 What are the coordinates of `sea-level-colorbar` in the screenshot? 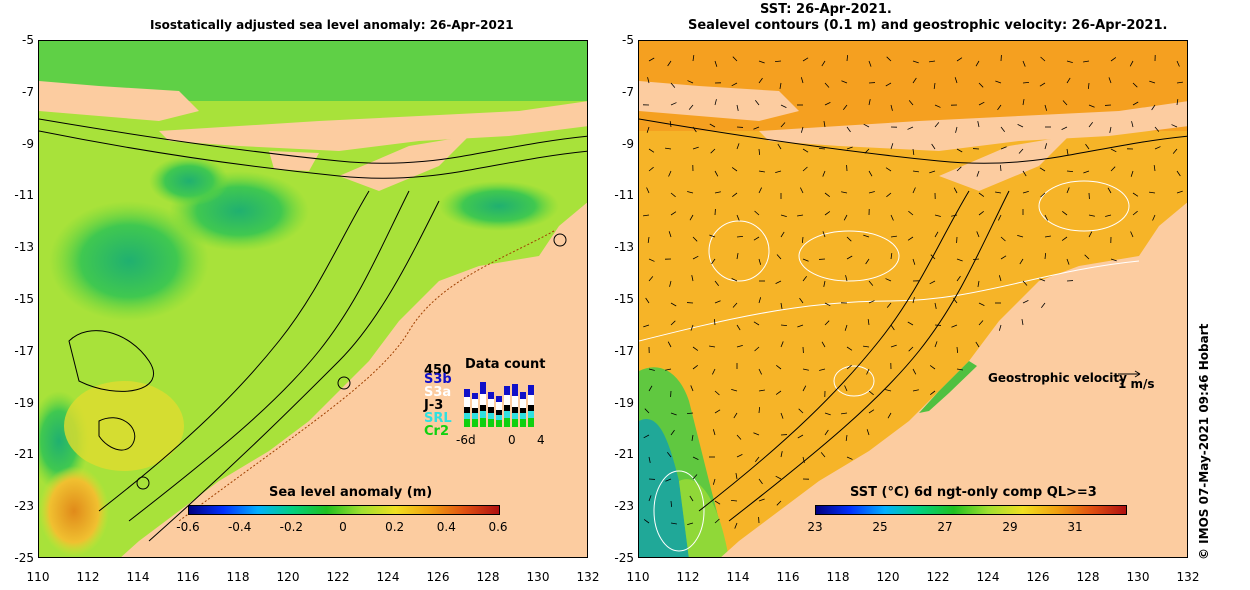 It's located at (344, 510).